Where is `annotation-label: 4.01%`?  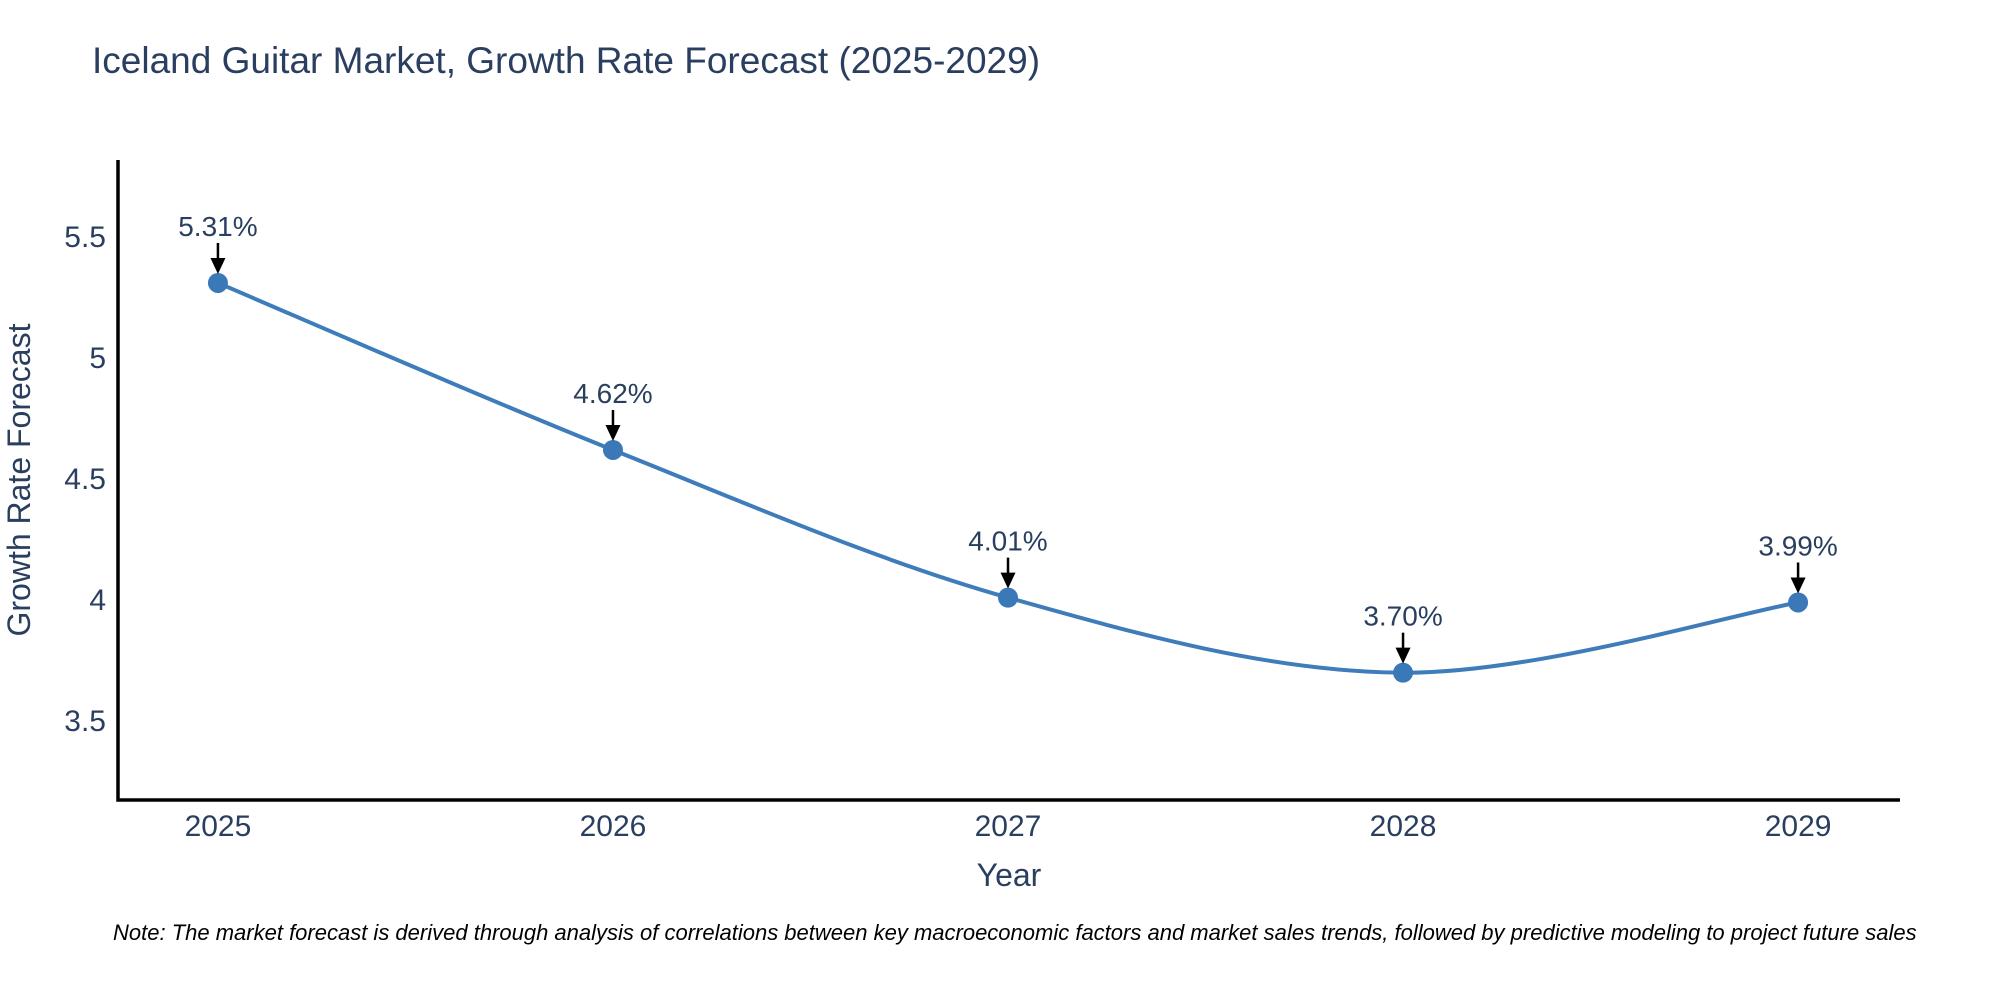
annotation-label: 4.01% is located at coordinates (1007, 541).